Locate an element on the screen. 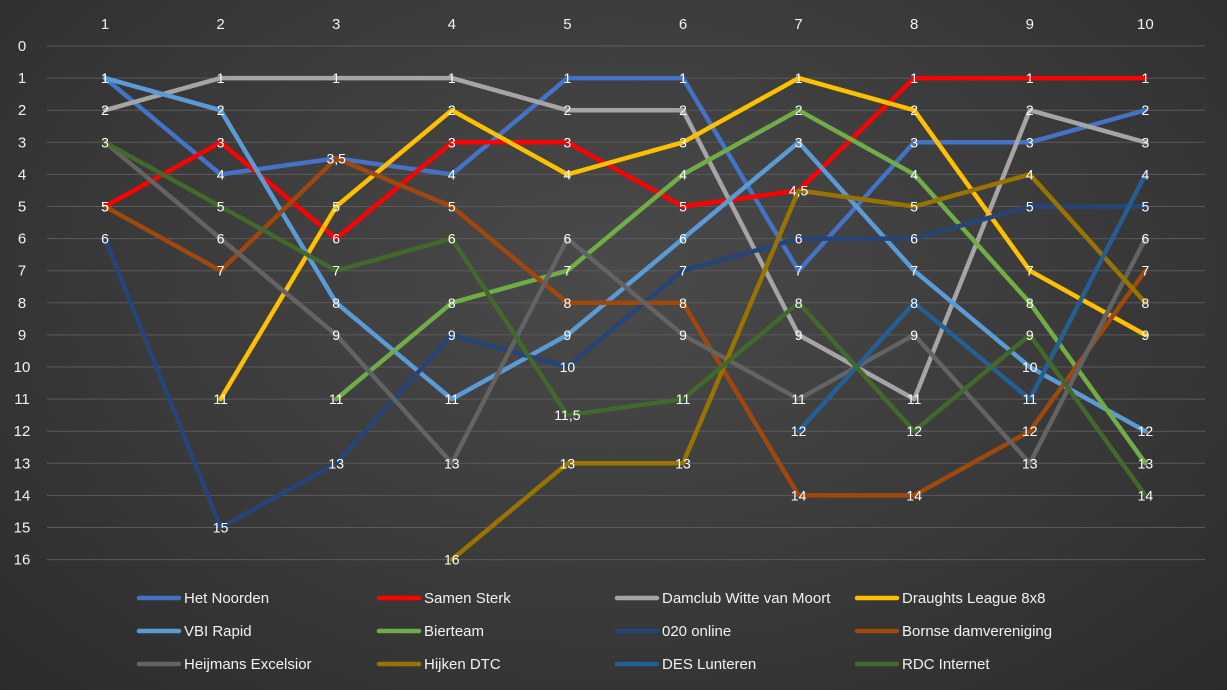 This screenshot has height=690, width=1227. x-tick-label: 3 is located at coordinates (336, 24).